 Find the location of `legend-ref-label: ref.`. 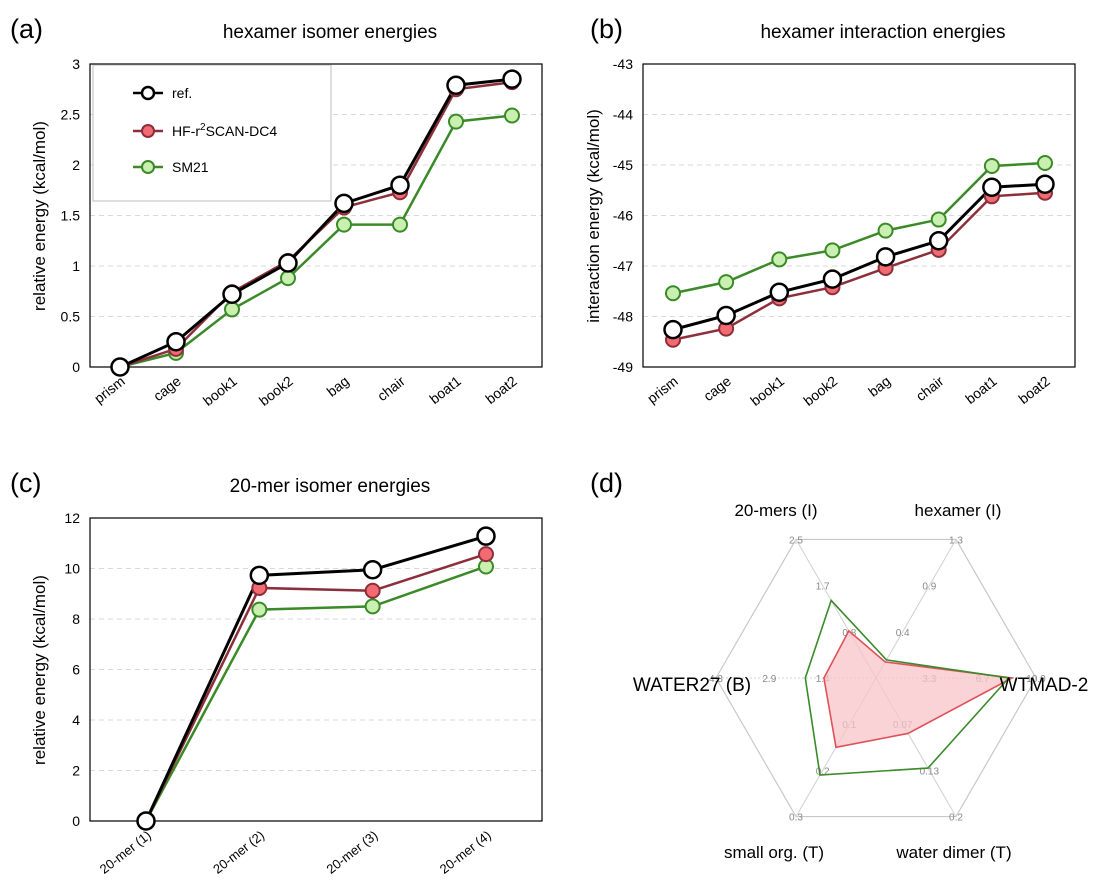

legend-ref-label: ref. is located at coordinates (182, 93).